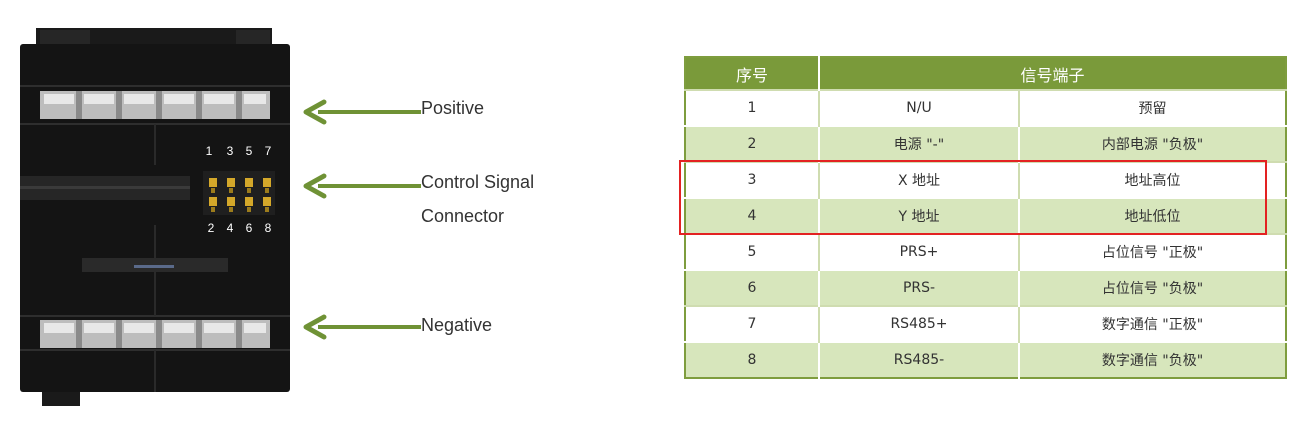 The width and height of the screenshot is (1291, 427). What do you see at coordinates (249, 228) in the screenshot?
I see `dip-number-6: 6` at bounding box center [249, 228].